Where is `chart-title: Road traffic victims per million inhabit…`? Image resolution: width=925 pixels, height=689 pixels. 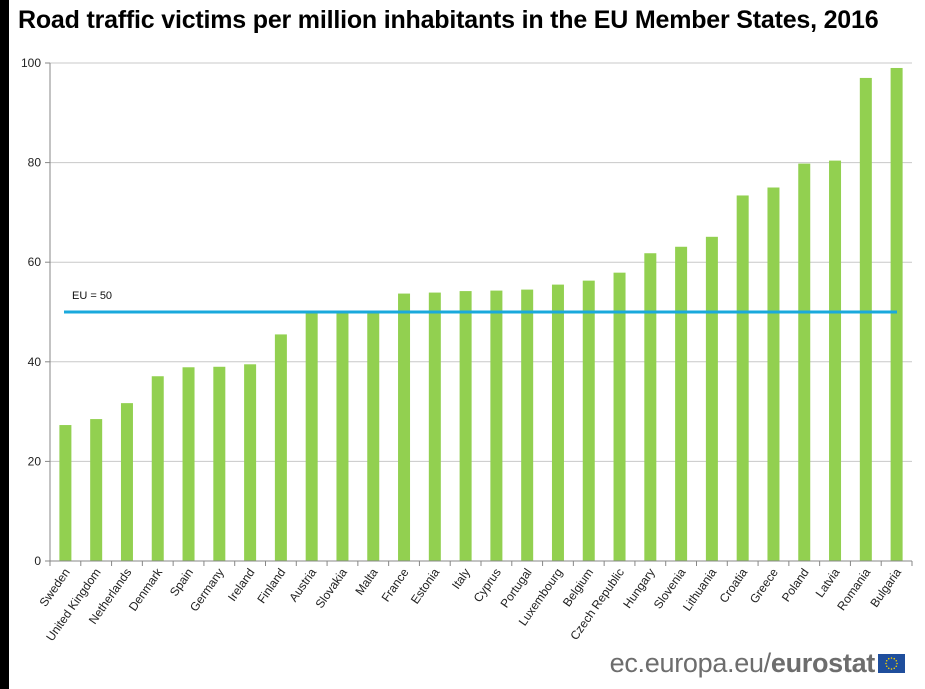 chart-title: Road traffic victims per million inhabit… is located at coordinates (448, 20).